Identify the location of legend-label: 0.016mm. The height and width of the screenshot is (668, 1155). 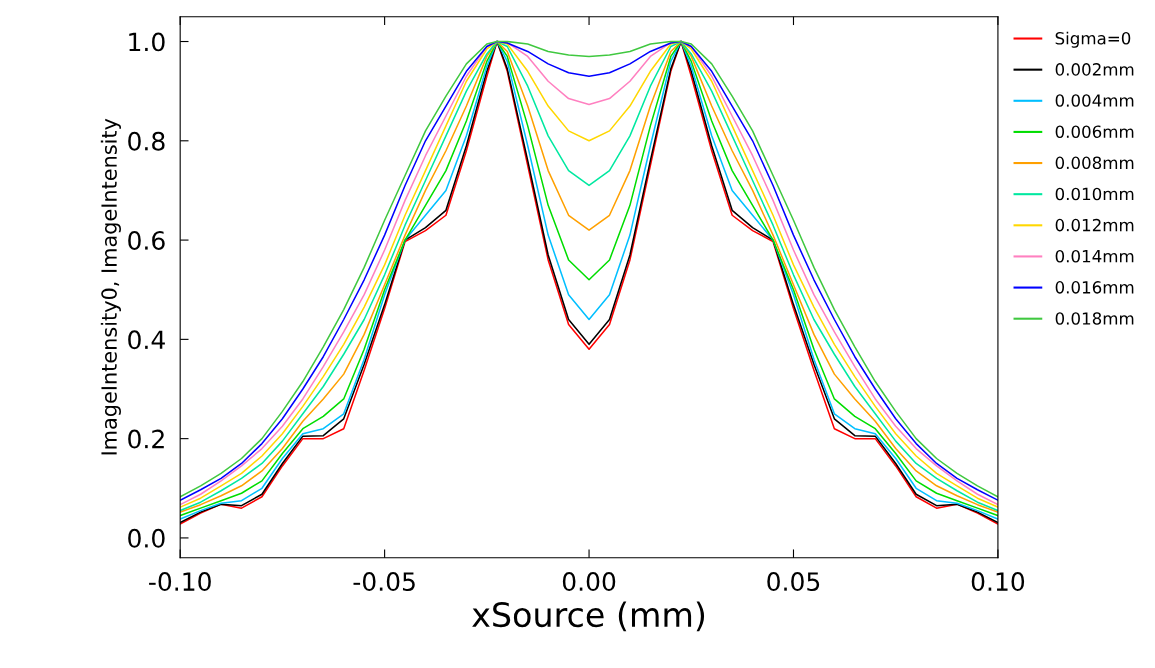
(1094, 287).